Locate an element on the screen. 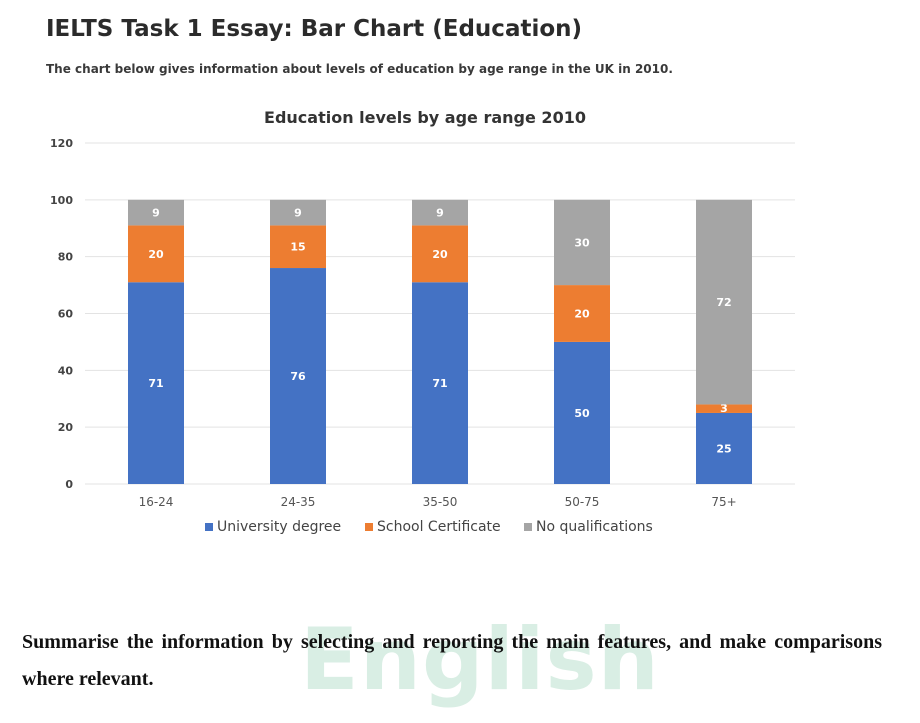 The width and height of the screenshot is (920, 723). watermark: English is located at coordinates (480, 660).